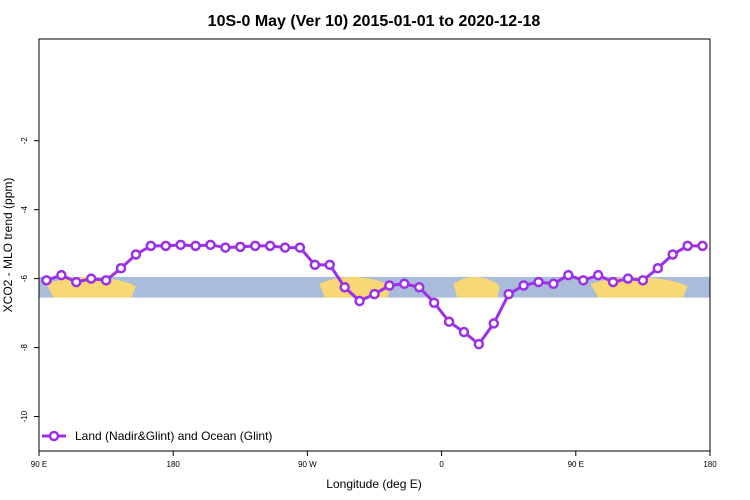 Image resolution: width=750 pixels, height=500 pixels. What do you see at coordinates (307, 464) in the screenshot?
I see `x-tick-label: 90 W` at bounding box center [307, 464].